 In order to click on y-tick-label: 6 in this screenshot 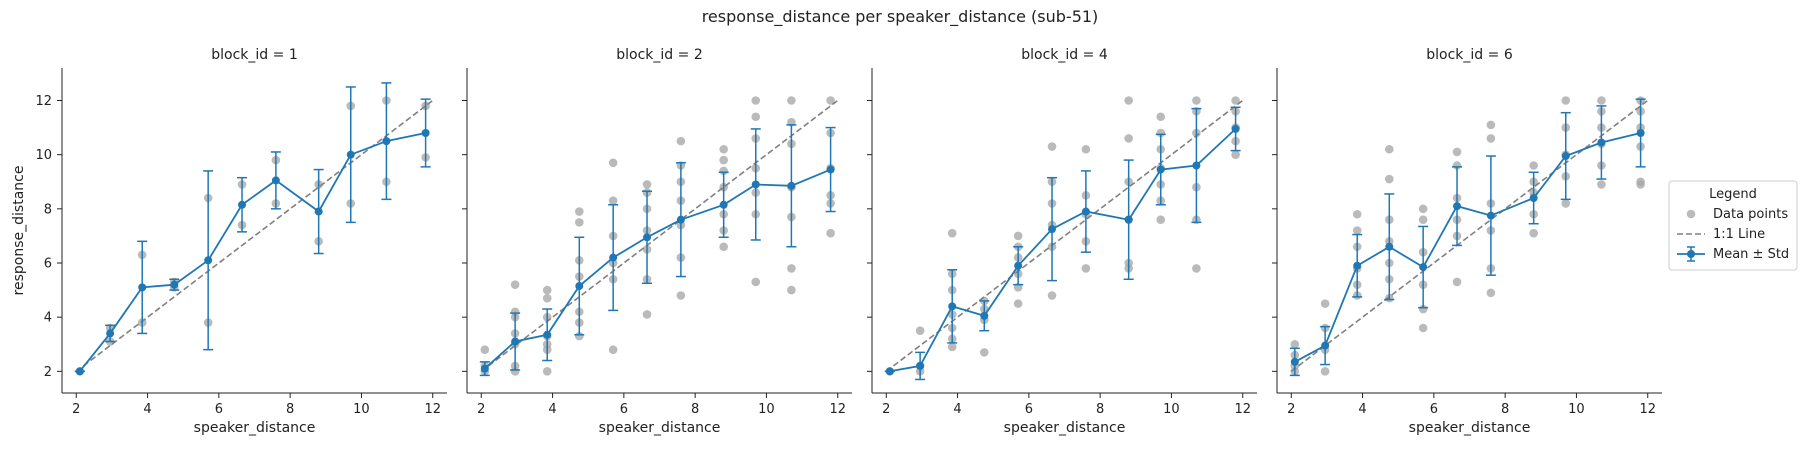, I will do `click(48, 264)`.